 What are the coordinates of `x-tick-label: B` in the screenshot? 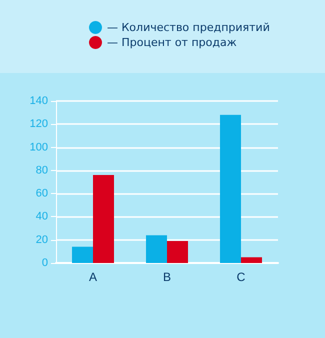 It's located at (167, 277).